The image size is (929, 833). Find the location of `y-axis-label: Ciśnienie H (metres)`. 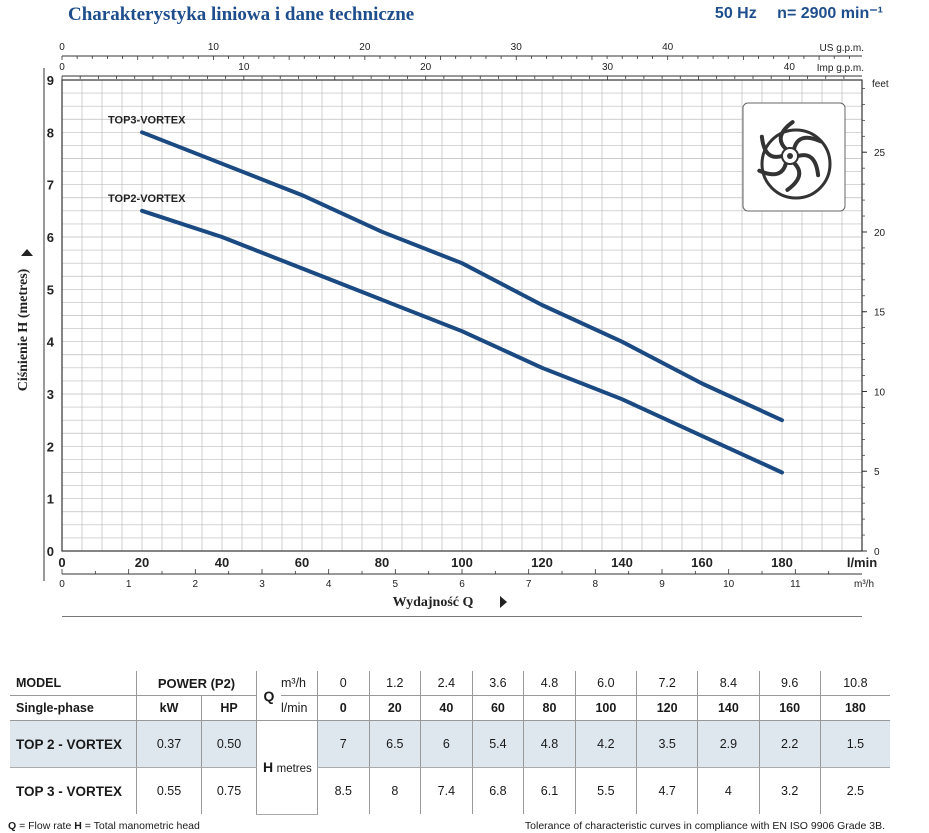

y-axis-label: Ciśnienie H (metres) is located at coordinates (23, 329).